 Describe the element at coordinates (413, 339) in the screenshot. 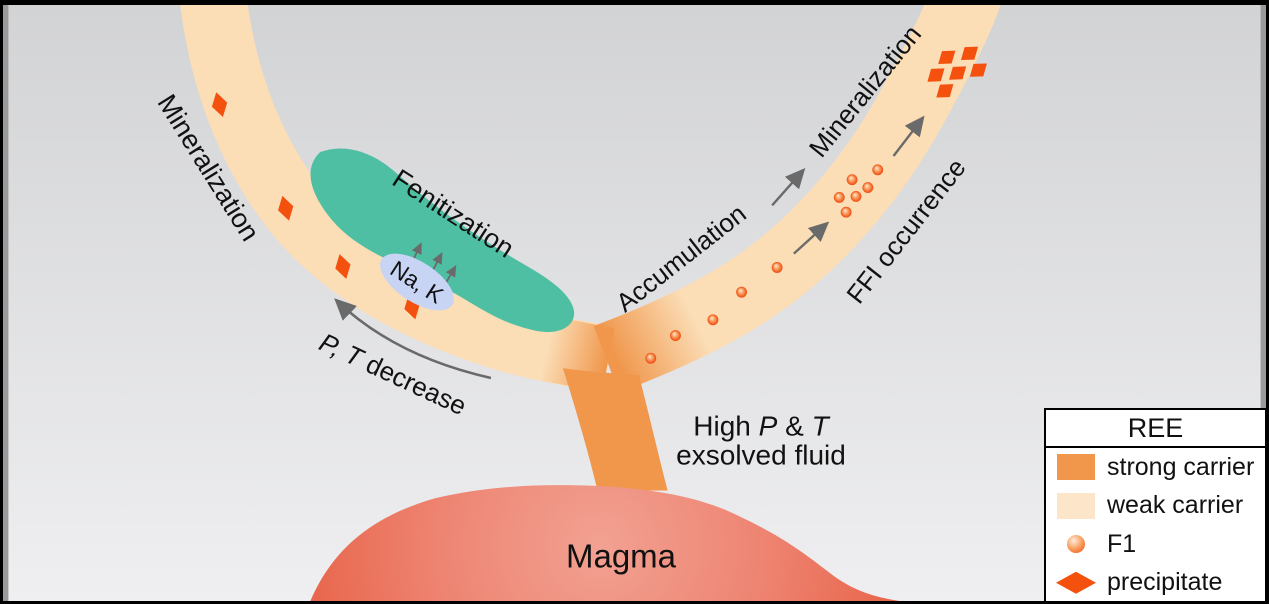

I see `pt-decrease-arrow` at that location.